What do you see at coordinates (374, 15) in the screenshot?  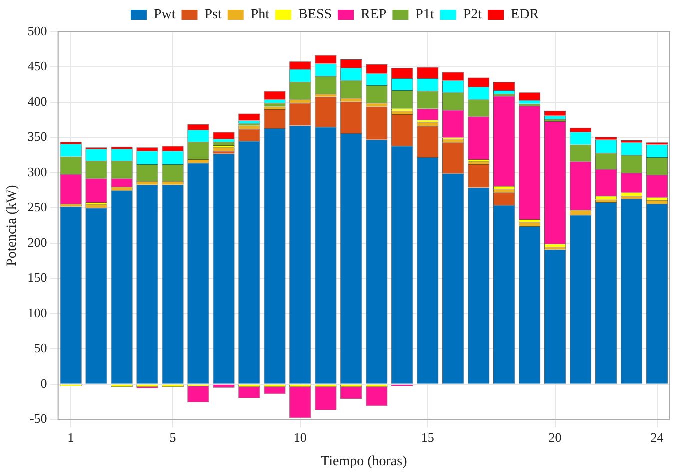 I see `legend-label: REP` at bounding box center [374, 15].